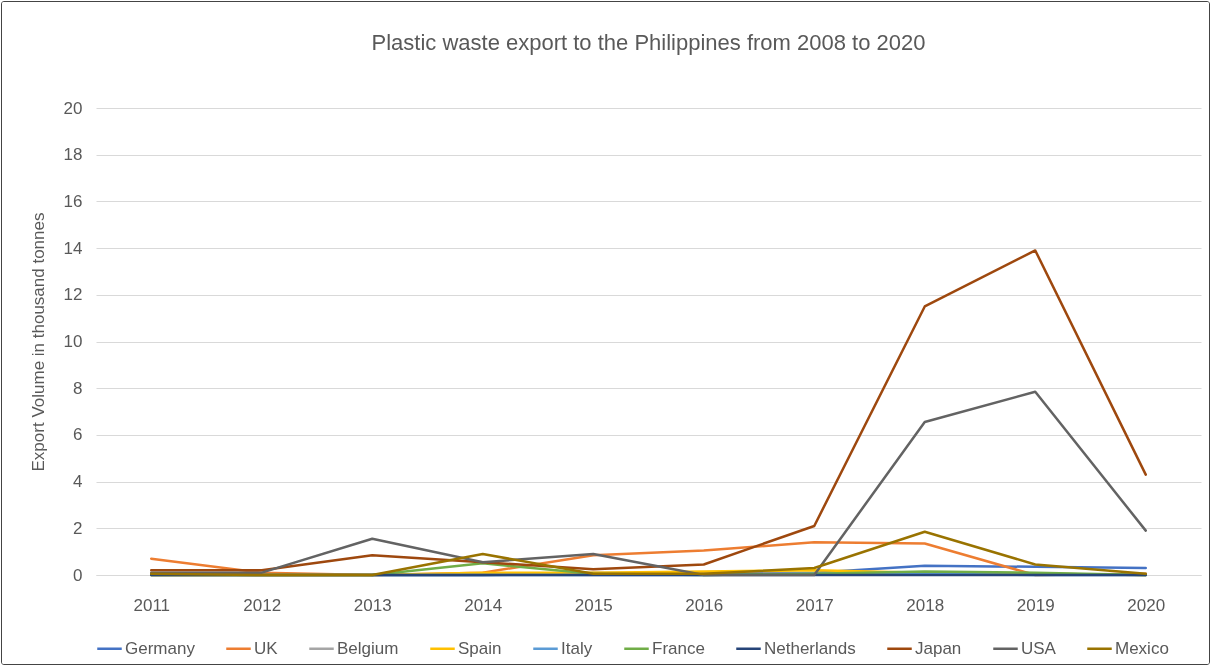 The image size is (1213, 668). Describe the element at coordinates (1035, 605) in the screenshot. I see `x-tick-label: 2019` at that location.